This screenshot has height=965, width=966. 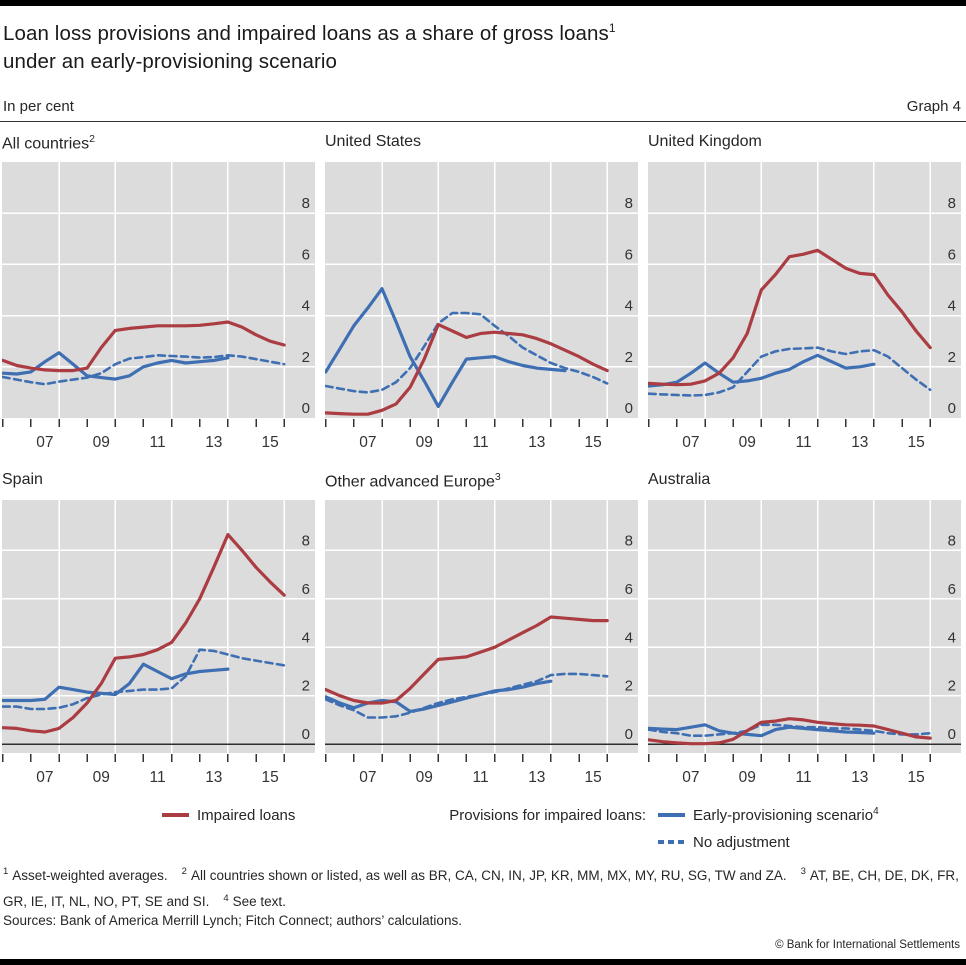 I want to click on legend-label-noadj: No adjustment, so click(x=741, y=842).